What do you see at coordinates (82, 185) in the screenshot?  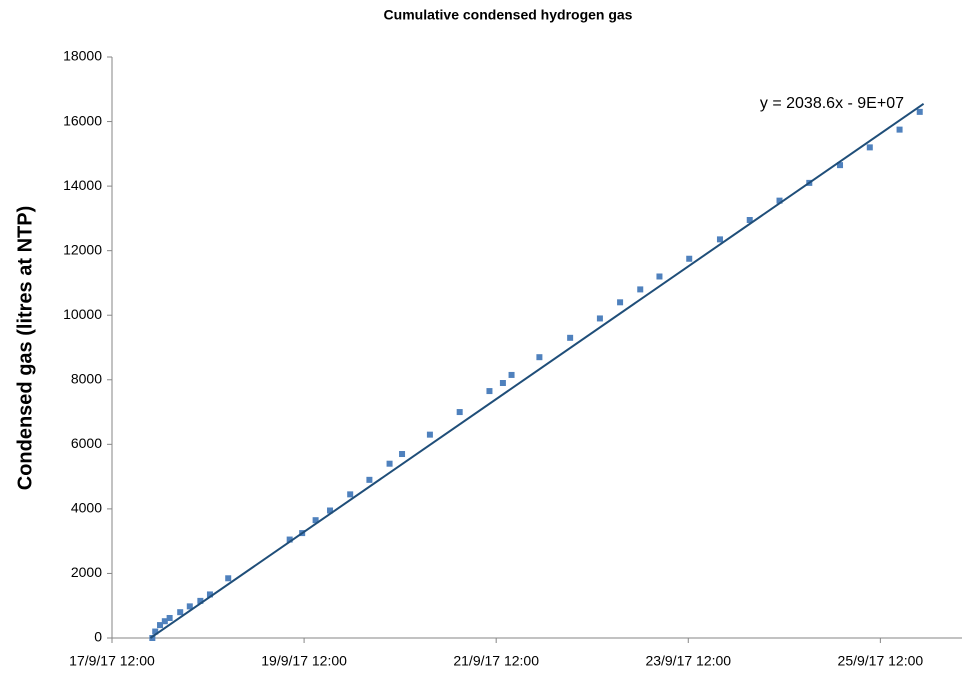 I see `y-tick-label: 14000` at bounding box center [82, 185].